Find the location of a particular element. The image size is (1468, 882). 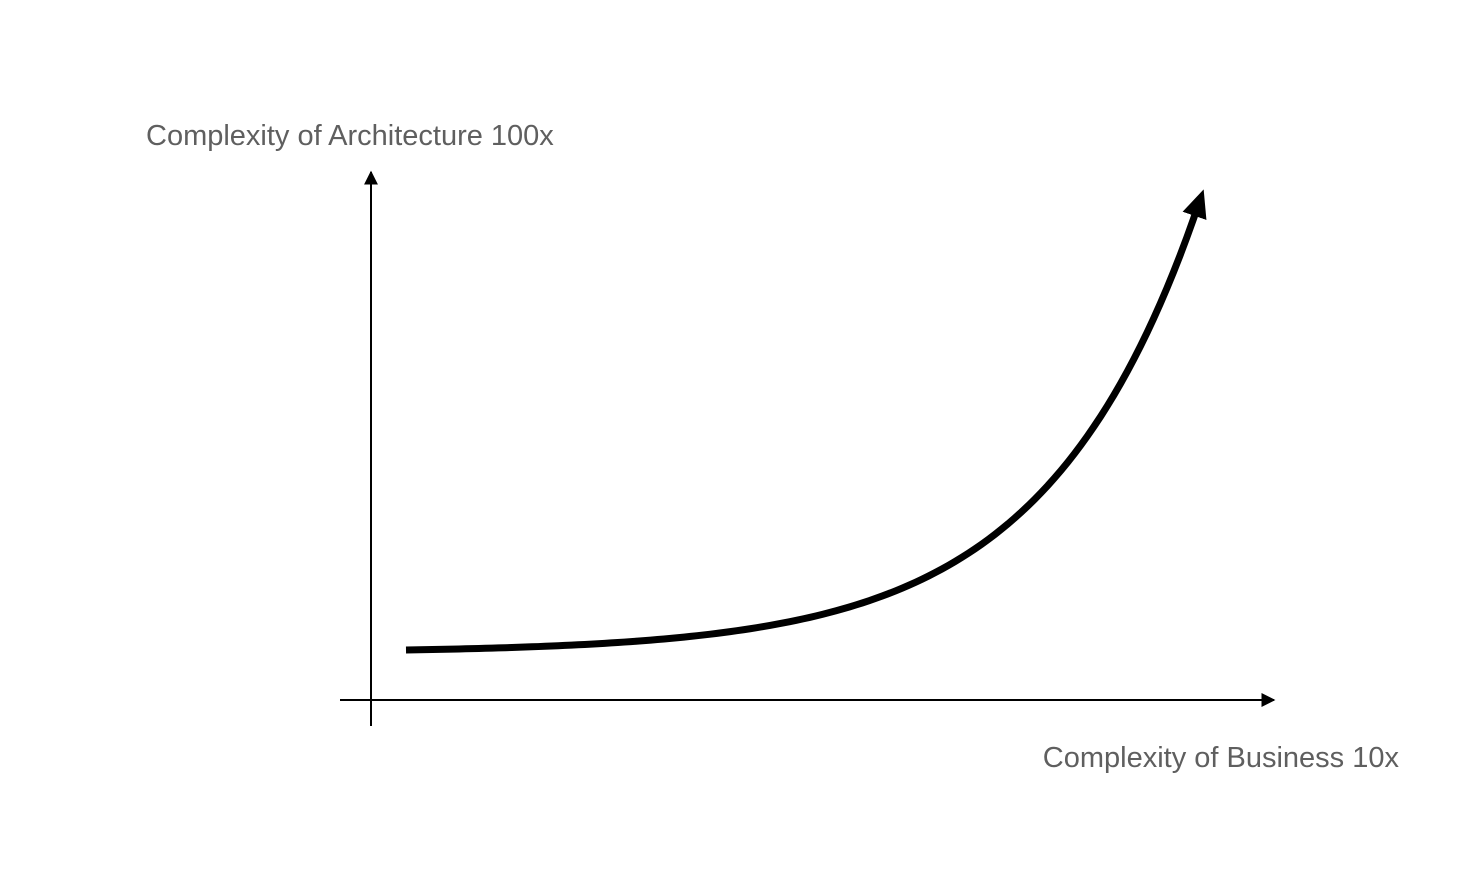

y-axis-label: Complexity of Architecture 100x is located at coordinates (350, 136).